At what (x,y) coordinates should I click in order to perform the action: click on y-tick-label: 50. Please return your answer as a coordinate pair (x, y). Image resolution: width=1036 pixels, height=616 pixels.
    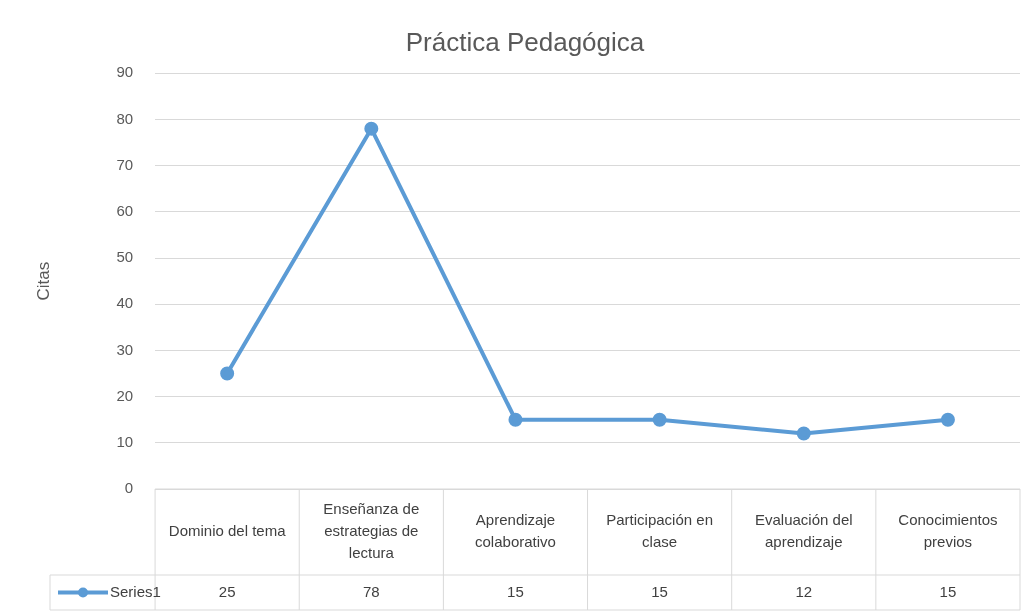
    Looking at the image, I should click on (125, 257).